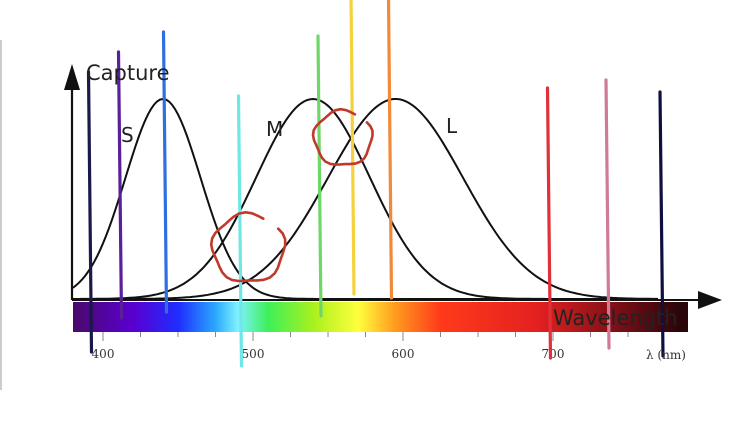 The height and width of the screenshot is (433, 750). Describe the element at coordinates (615, 318) in the screenshot. I see `x-axis-label: Wavelength` at that location.